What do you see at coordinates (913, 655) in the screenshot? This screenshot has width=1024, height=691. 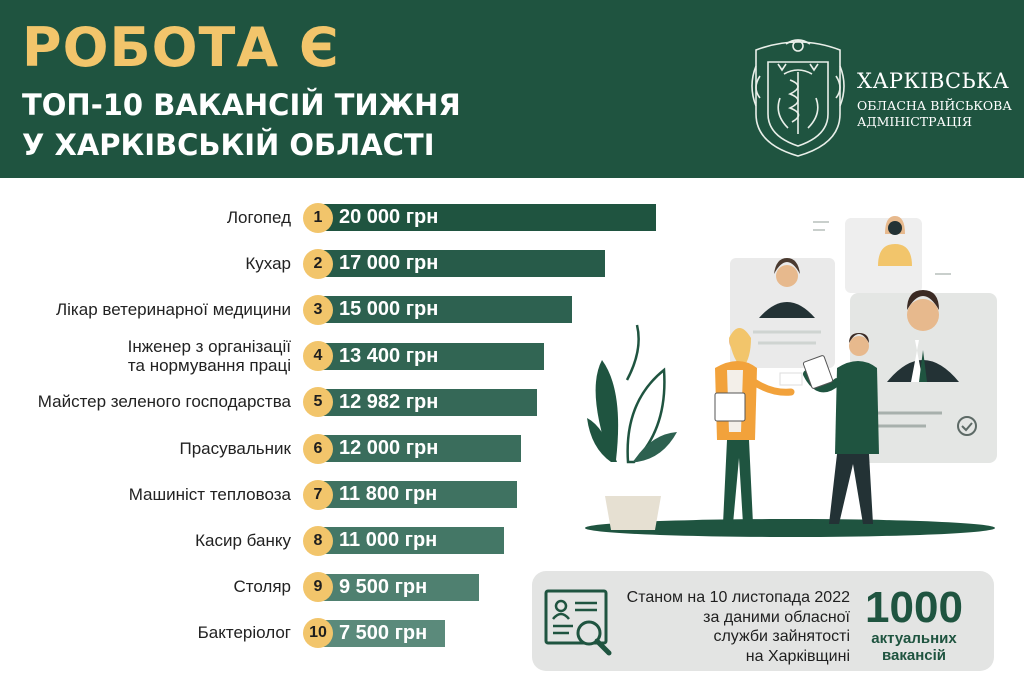 I see `vacancy-count-caption2: вакансій` at bounding box center [913, 655].